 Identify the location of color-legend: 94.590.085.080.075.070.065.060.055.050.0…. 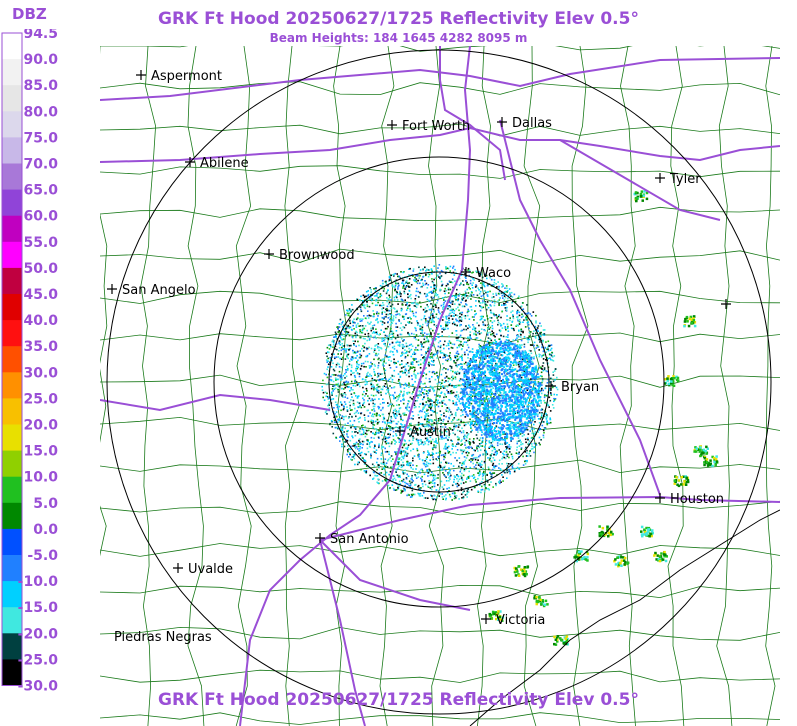
(29, 360).